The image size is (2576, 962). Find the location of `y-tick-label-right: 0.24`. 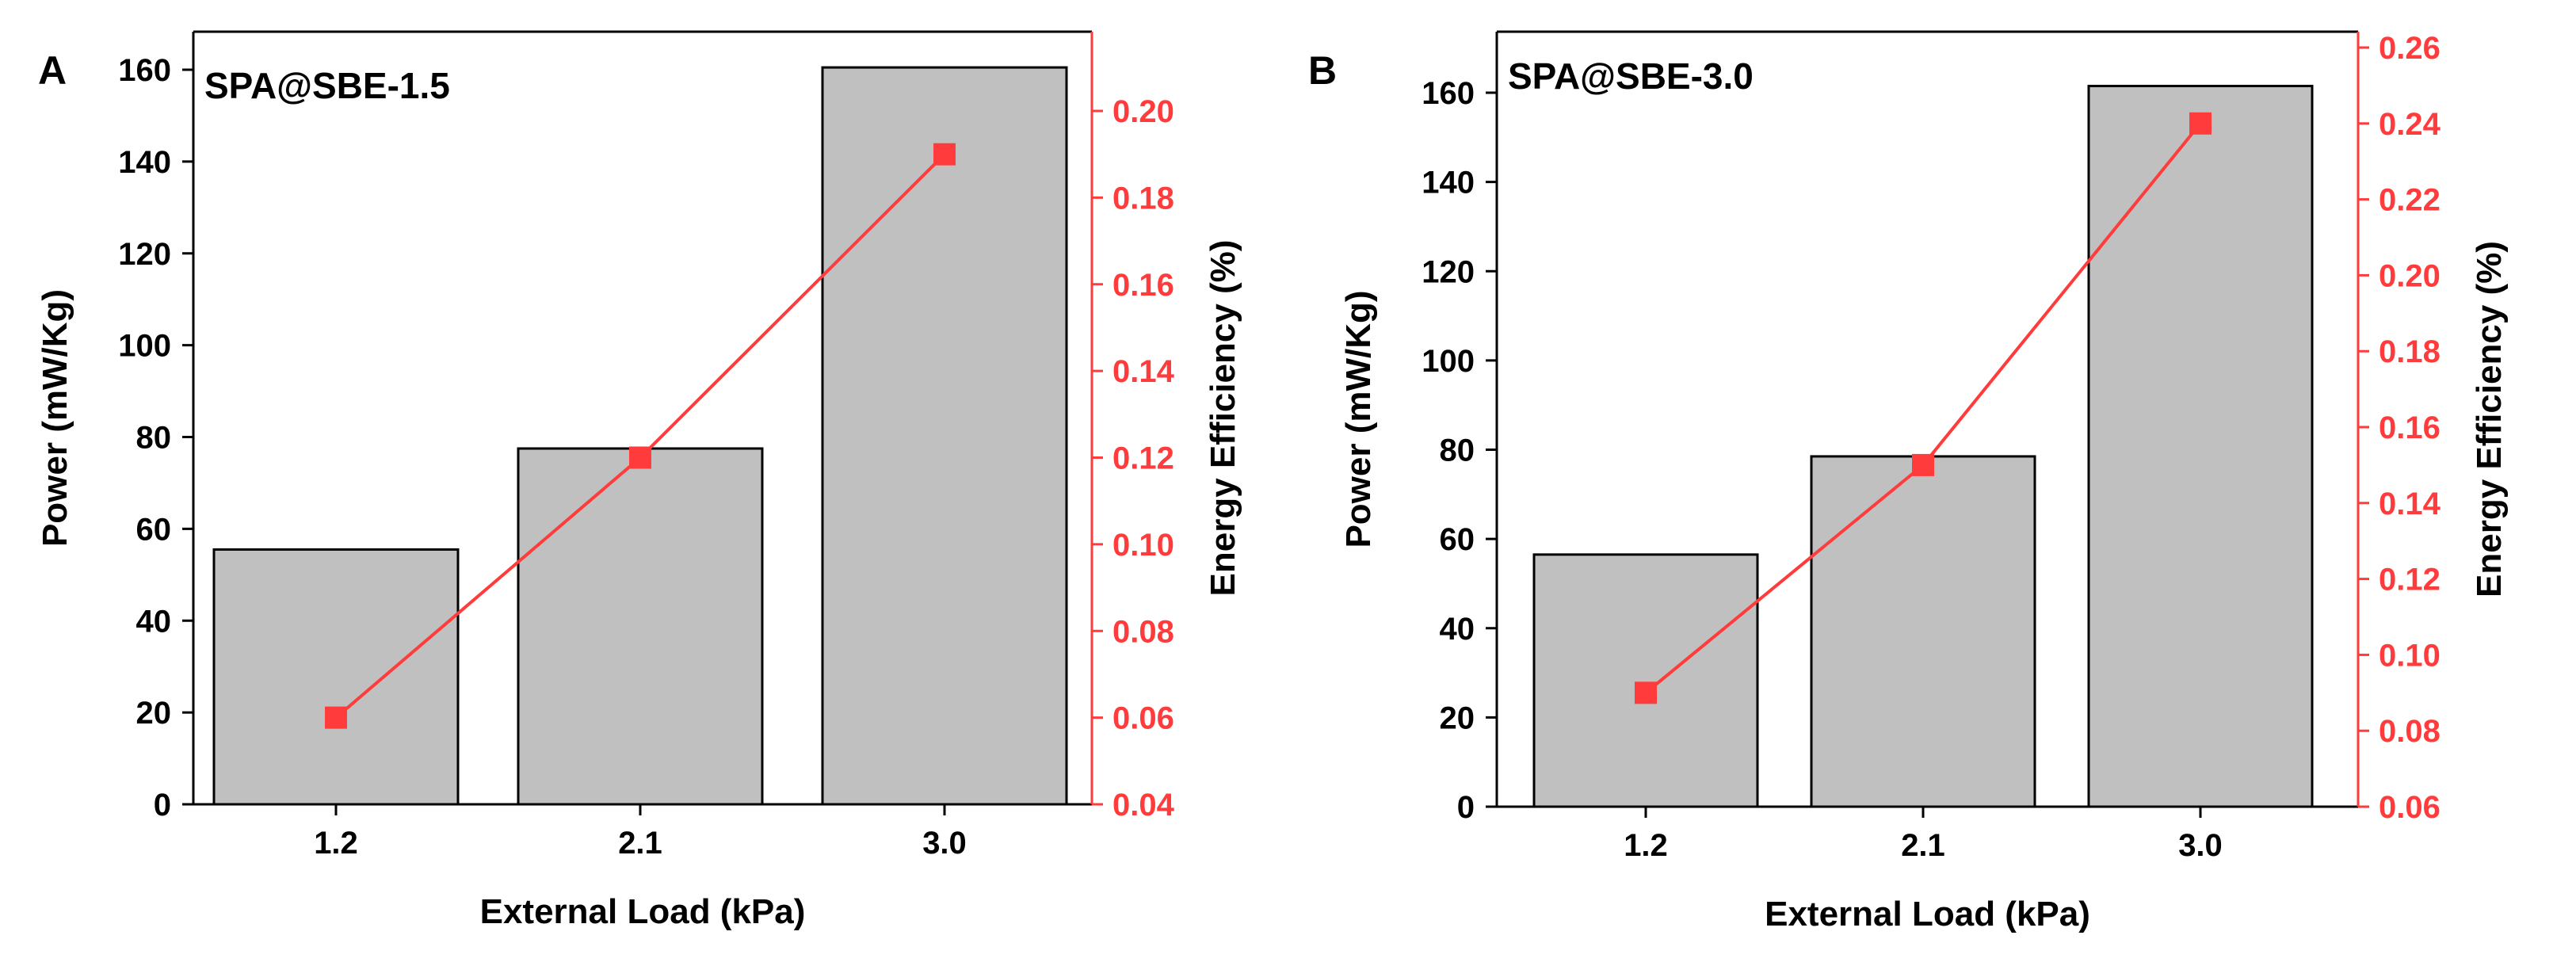

y-tick-label-right: 0.24 is located at coordinates (2410, 124).